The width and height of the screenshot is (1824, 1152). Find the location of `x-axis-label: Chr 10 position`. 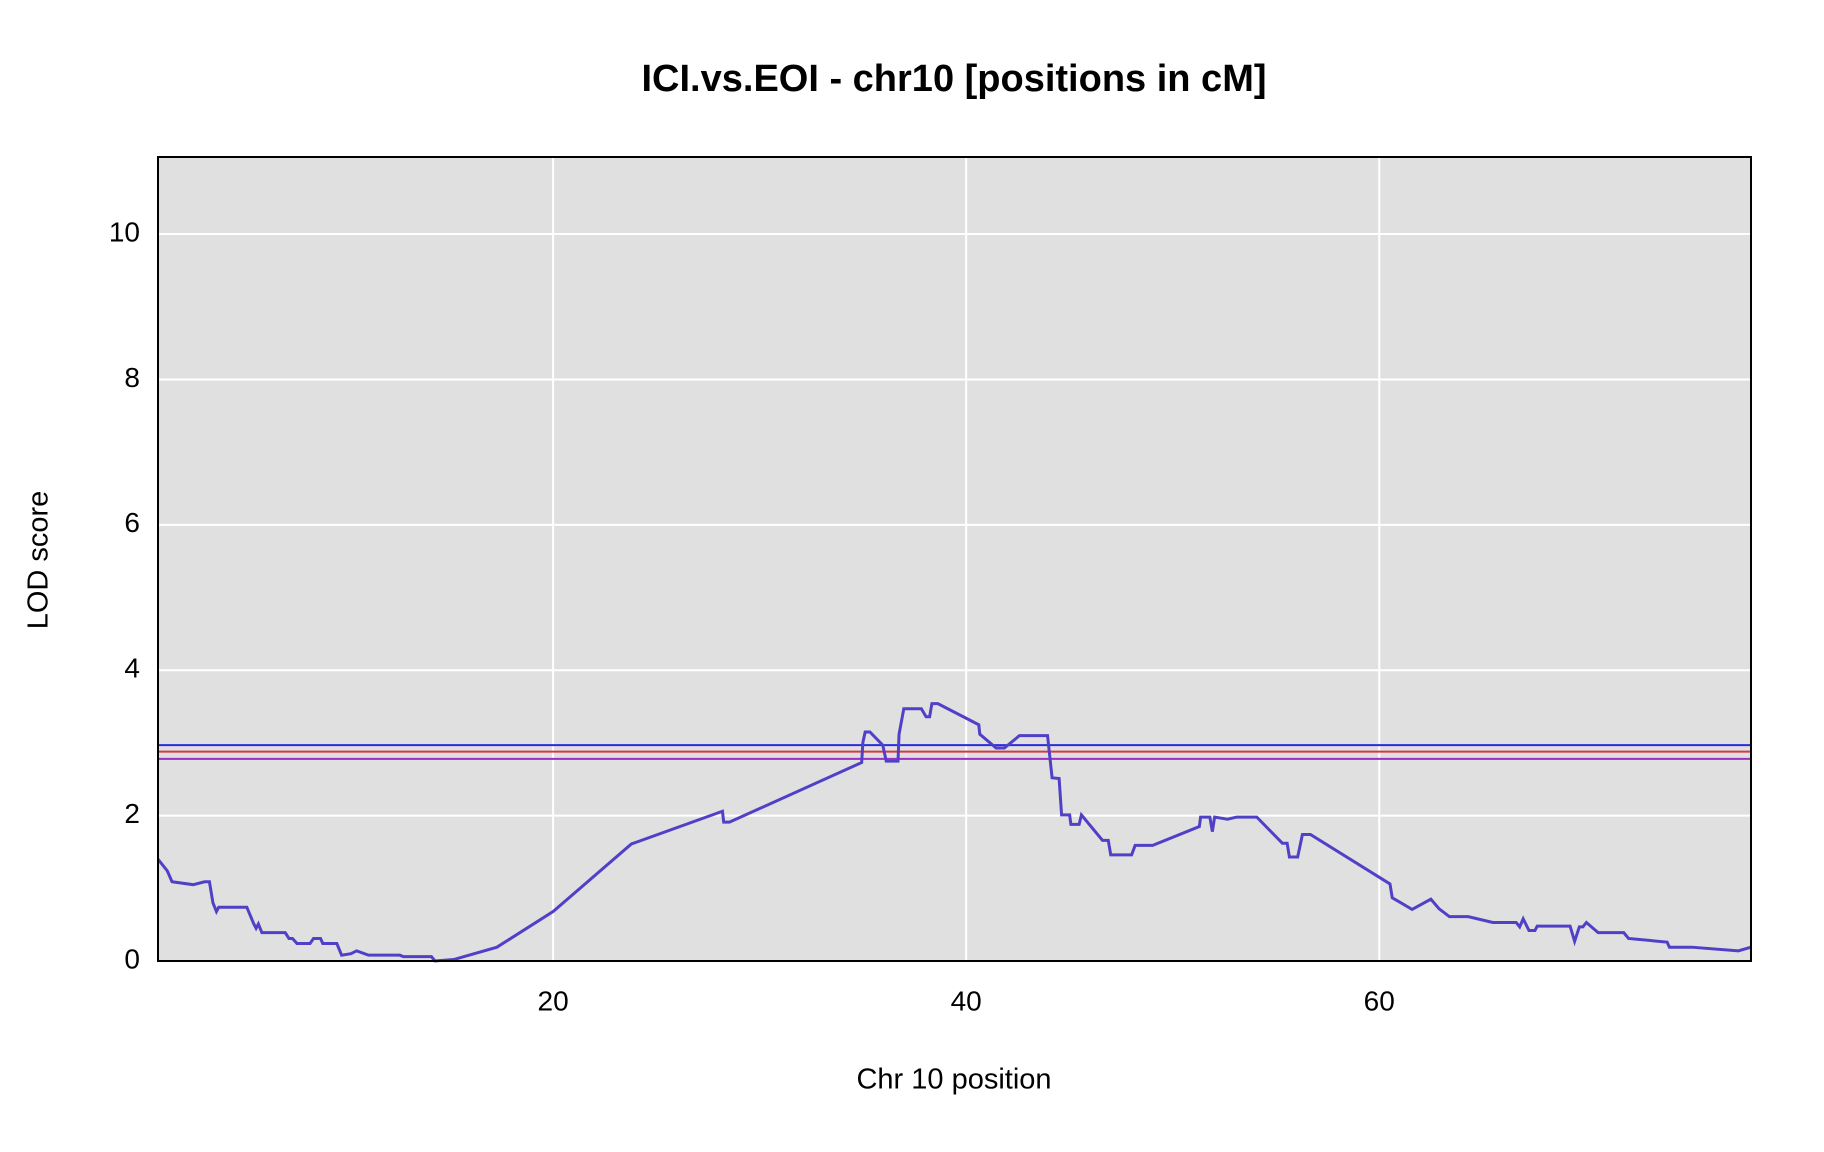

x-axis-label: Chr 10 position is located at coordinates (953, 1080).